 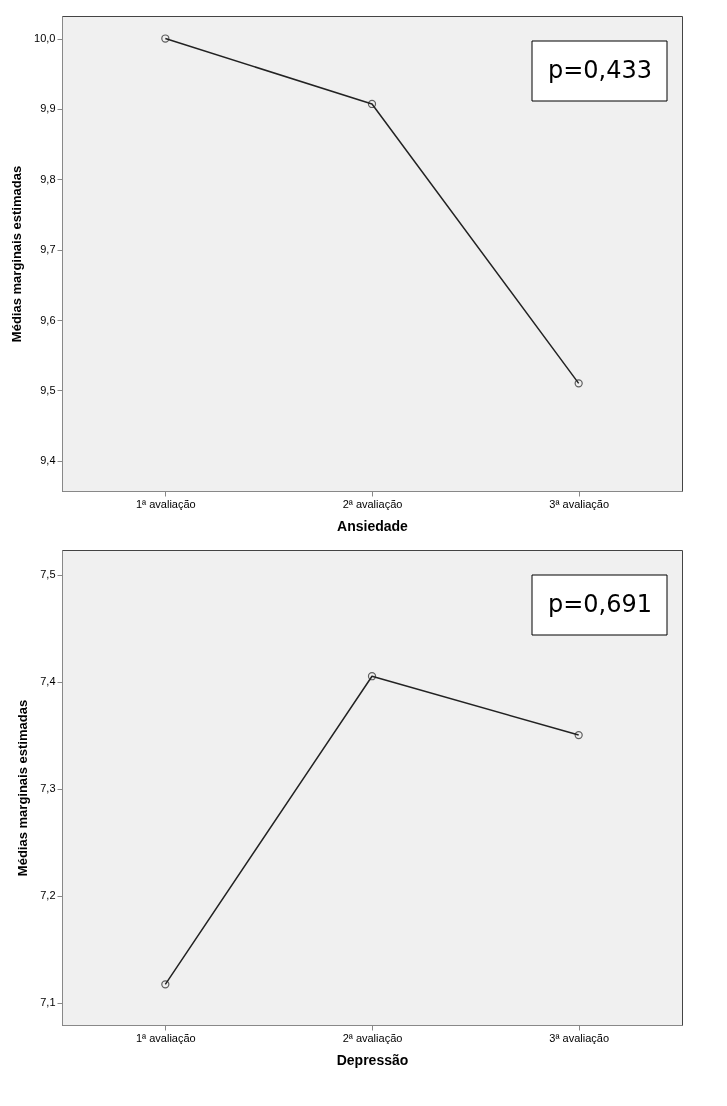 I want to click on y-tick-label: 9,6, so click(x=48, y=319).